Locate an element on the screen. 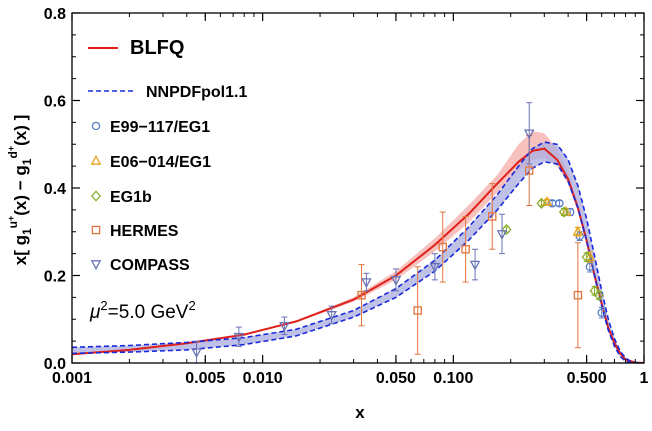  legend-entry: BLFQ is located at coordinates (136, 48).